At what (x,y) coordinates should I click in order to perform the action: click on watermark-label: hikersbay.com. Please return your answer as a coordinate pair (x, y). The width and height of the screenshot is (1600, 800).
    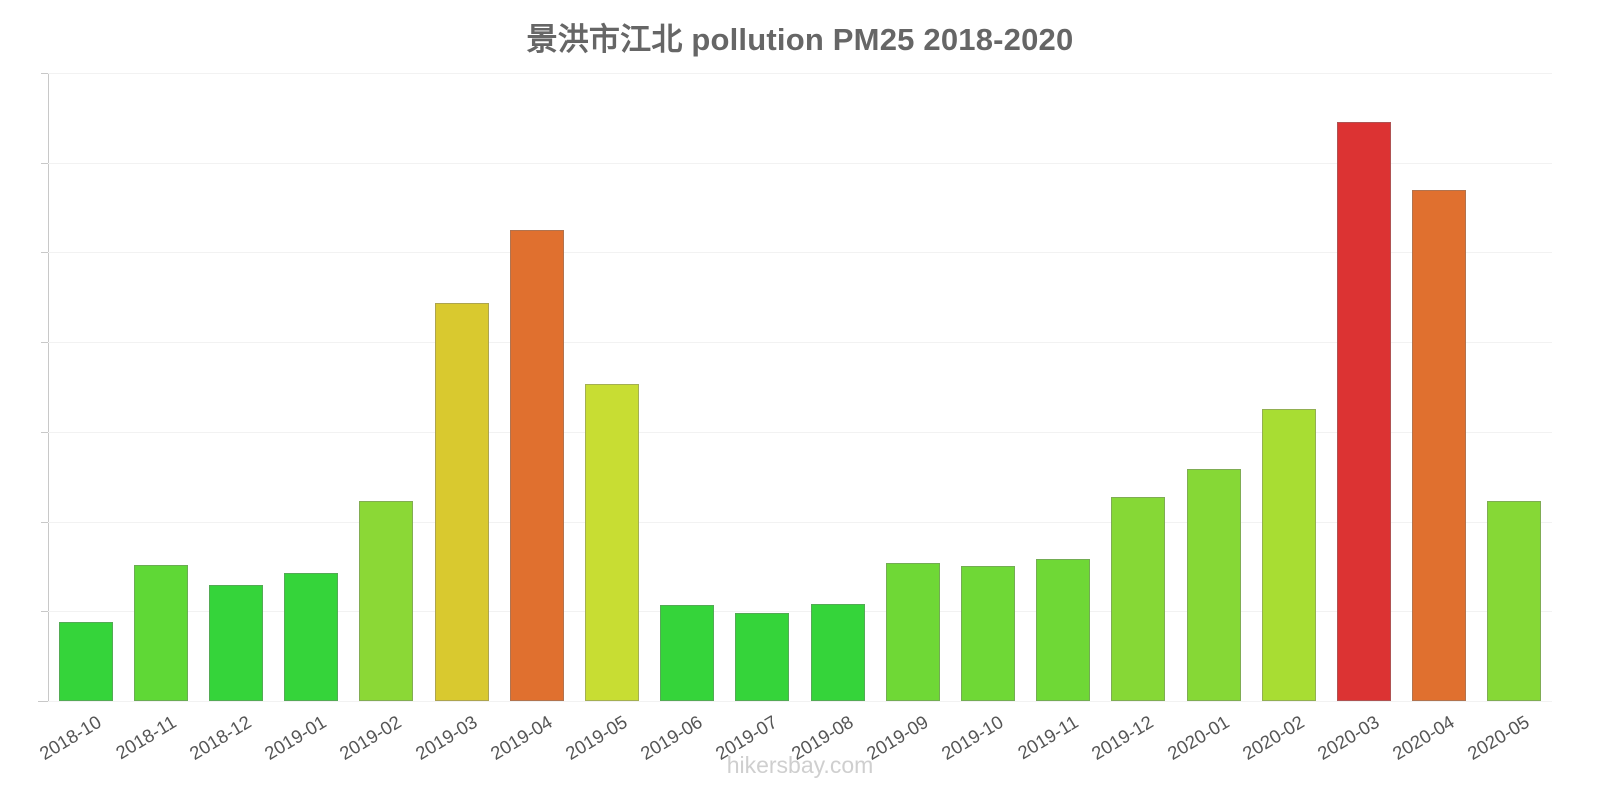
    Looking at the image, I should click on (800, 765).